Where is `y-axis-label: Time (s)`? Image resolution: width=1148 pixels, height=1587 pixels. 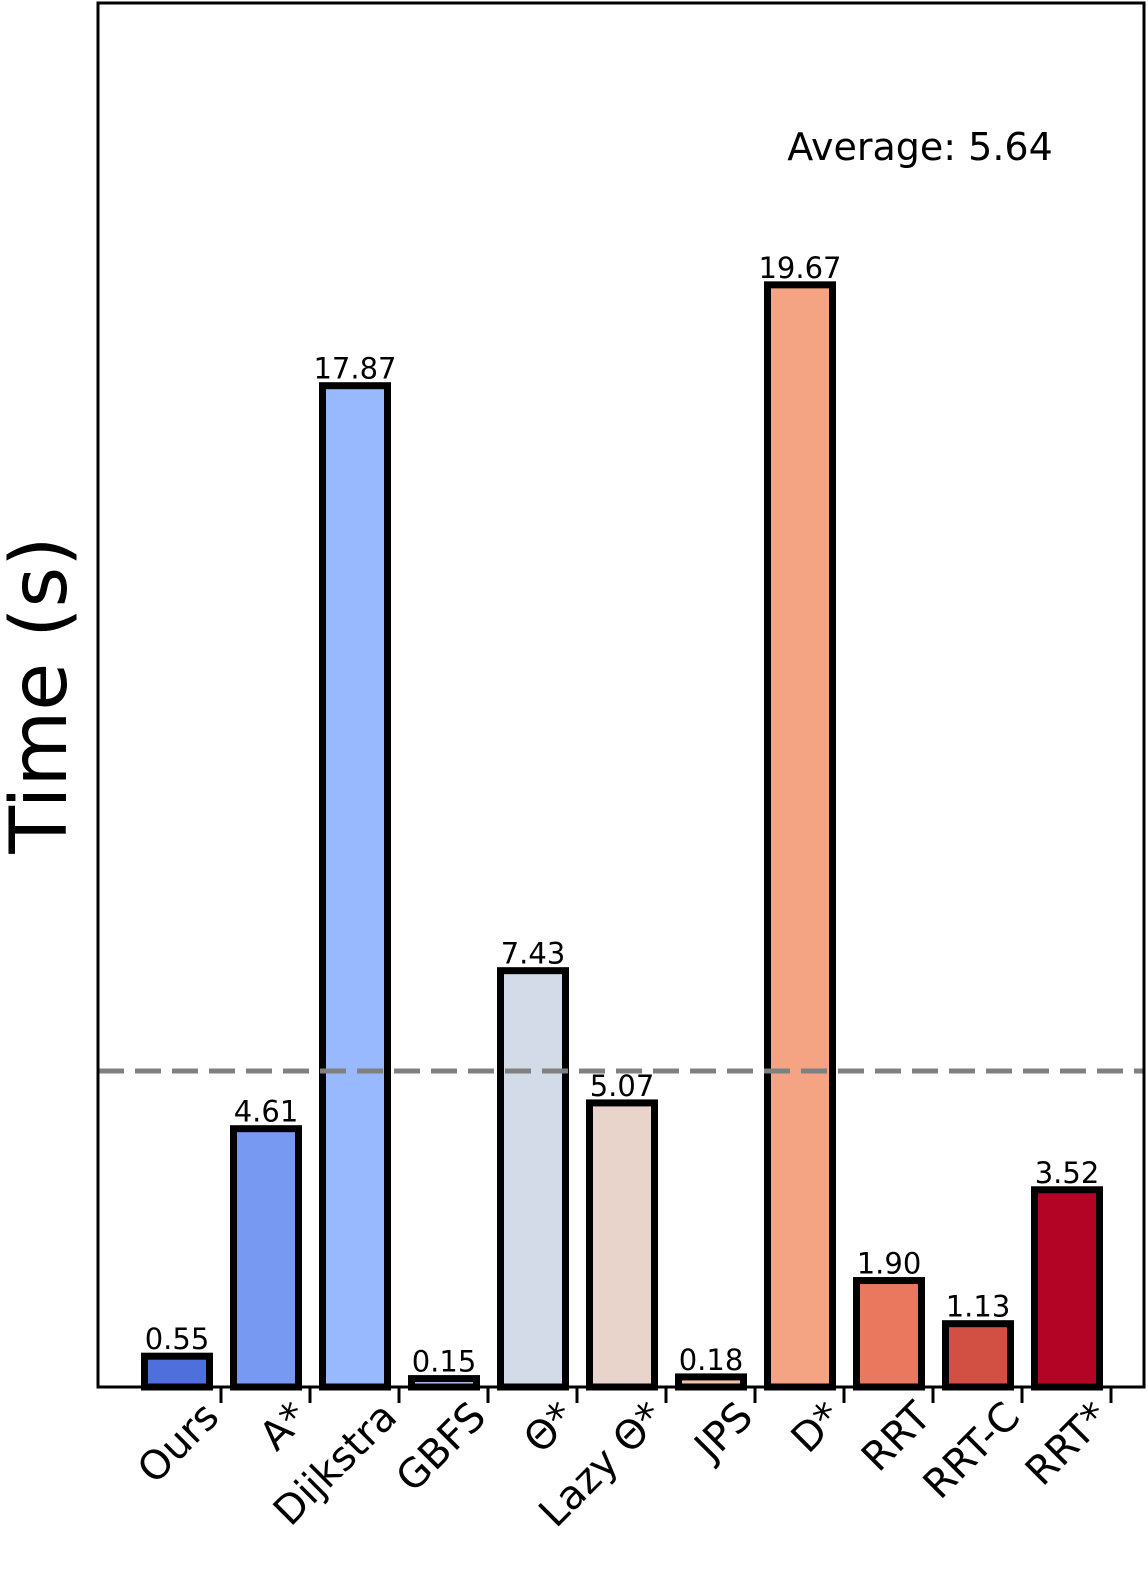 y-axis-label: Time (s) is located at coordinates (42, 695).